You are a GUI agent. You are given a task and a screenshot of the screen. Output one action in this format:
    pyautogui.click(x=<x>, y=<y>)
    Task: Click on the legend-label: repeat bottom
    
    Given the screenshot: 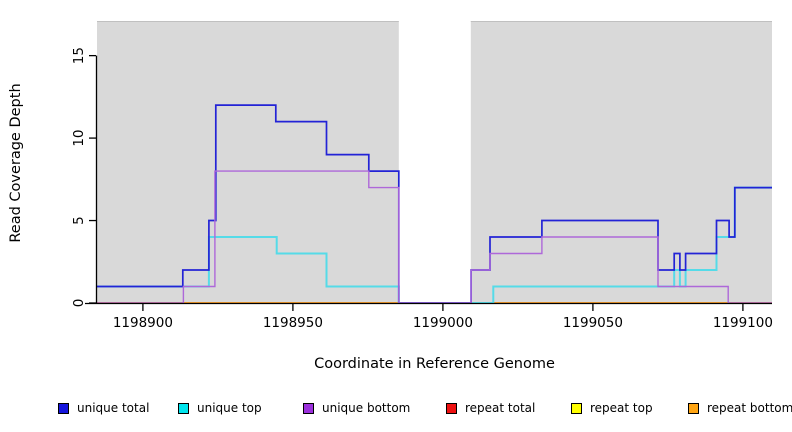 What is the action you would take?
    pyautogui.click(x=749, y=408)
    